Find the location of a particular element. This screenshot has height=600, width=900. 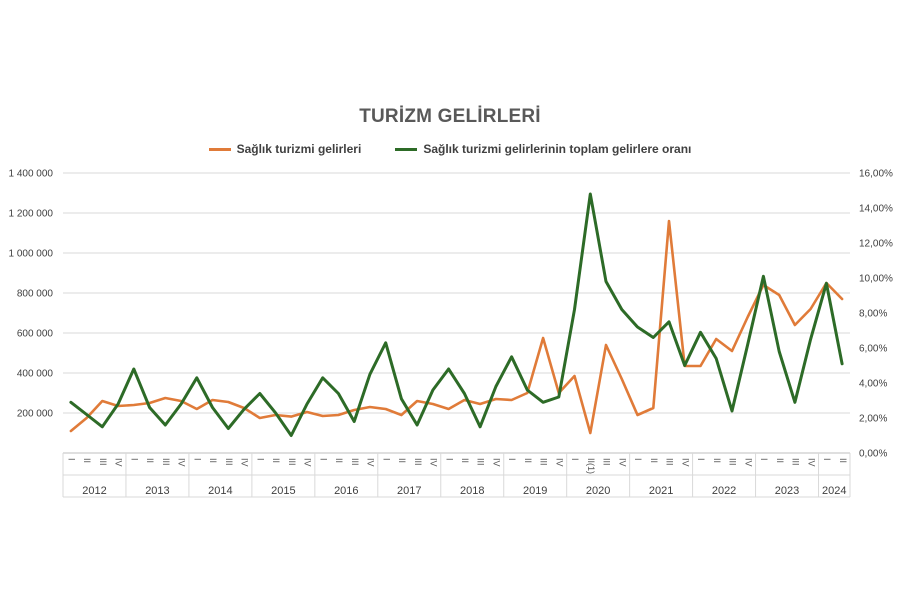

x-year-label: 2013 is located at coordinates (157, 491).